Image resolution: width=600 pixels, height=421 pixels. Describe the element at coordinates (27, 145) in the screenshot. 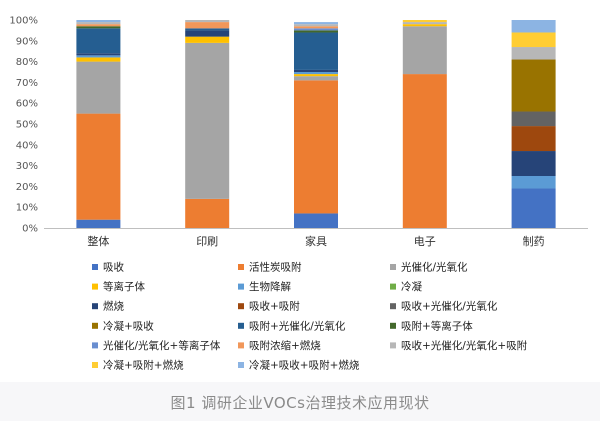

I see `y-tick-label: 40%` at that location.